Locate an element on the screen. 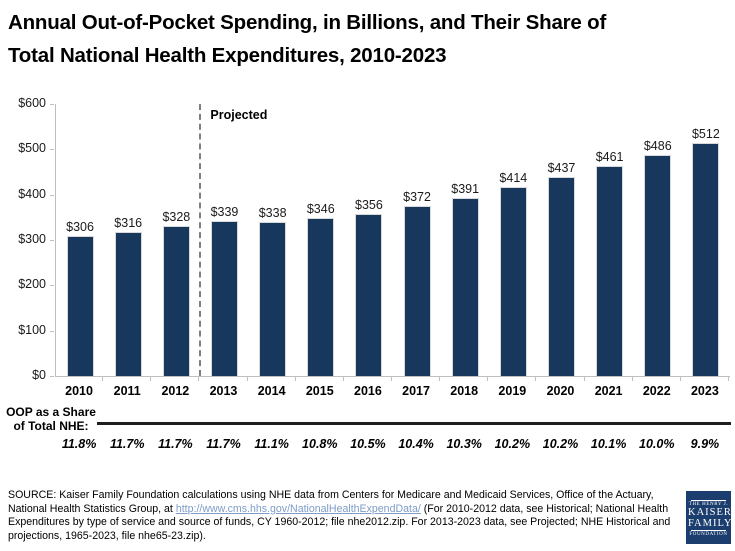 The image size is (735, 551). x-axis-label: 2023 is located at coordinates (704, 391).